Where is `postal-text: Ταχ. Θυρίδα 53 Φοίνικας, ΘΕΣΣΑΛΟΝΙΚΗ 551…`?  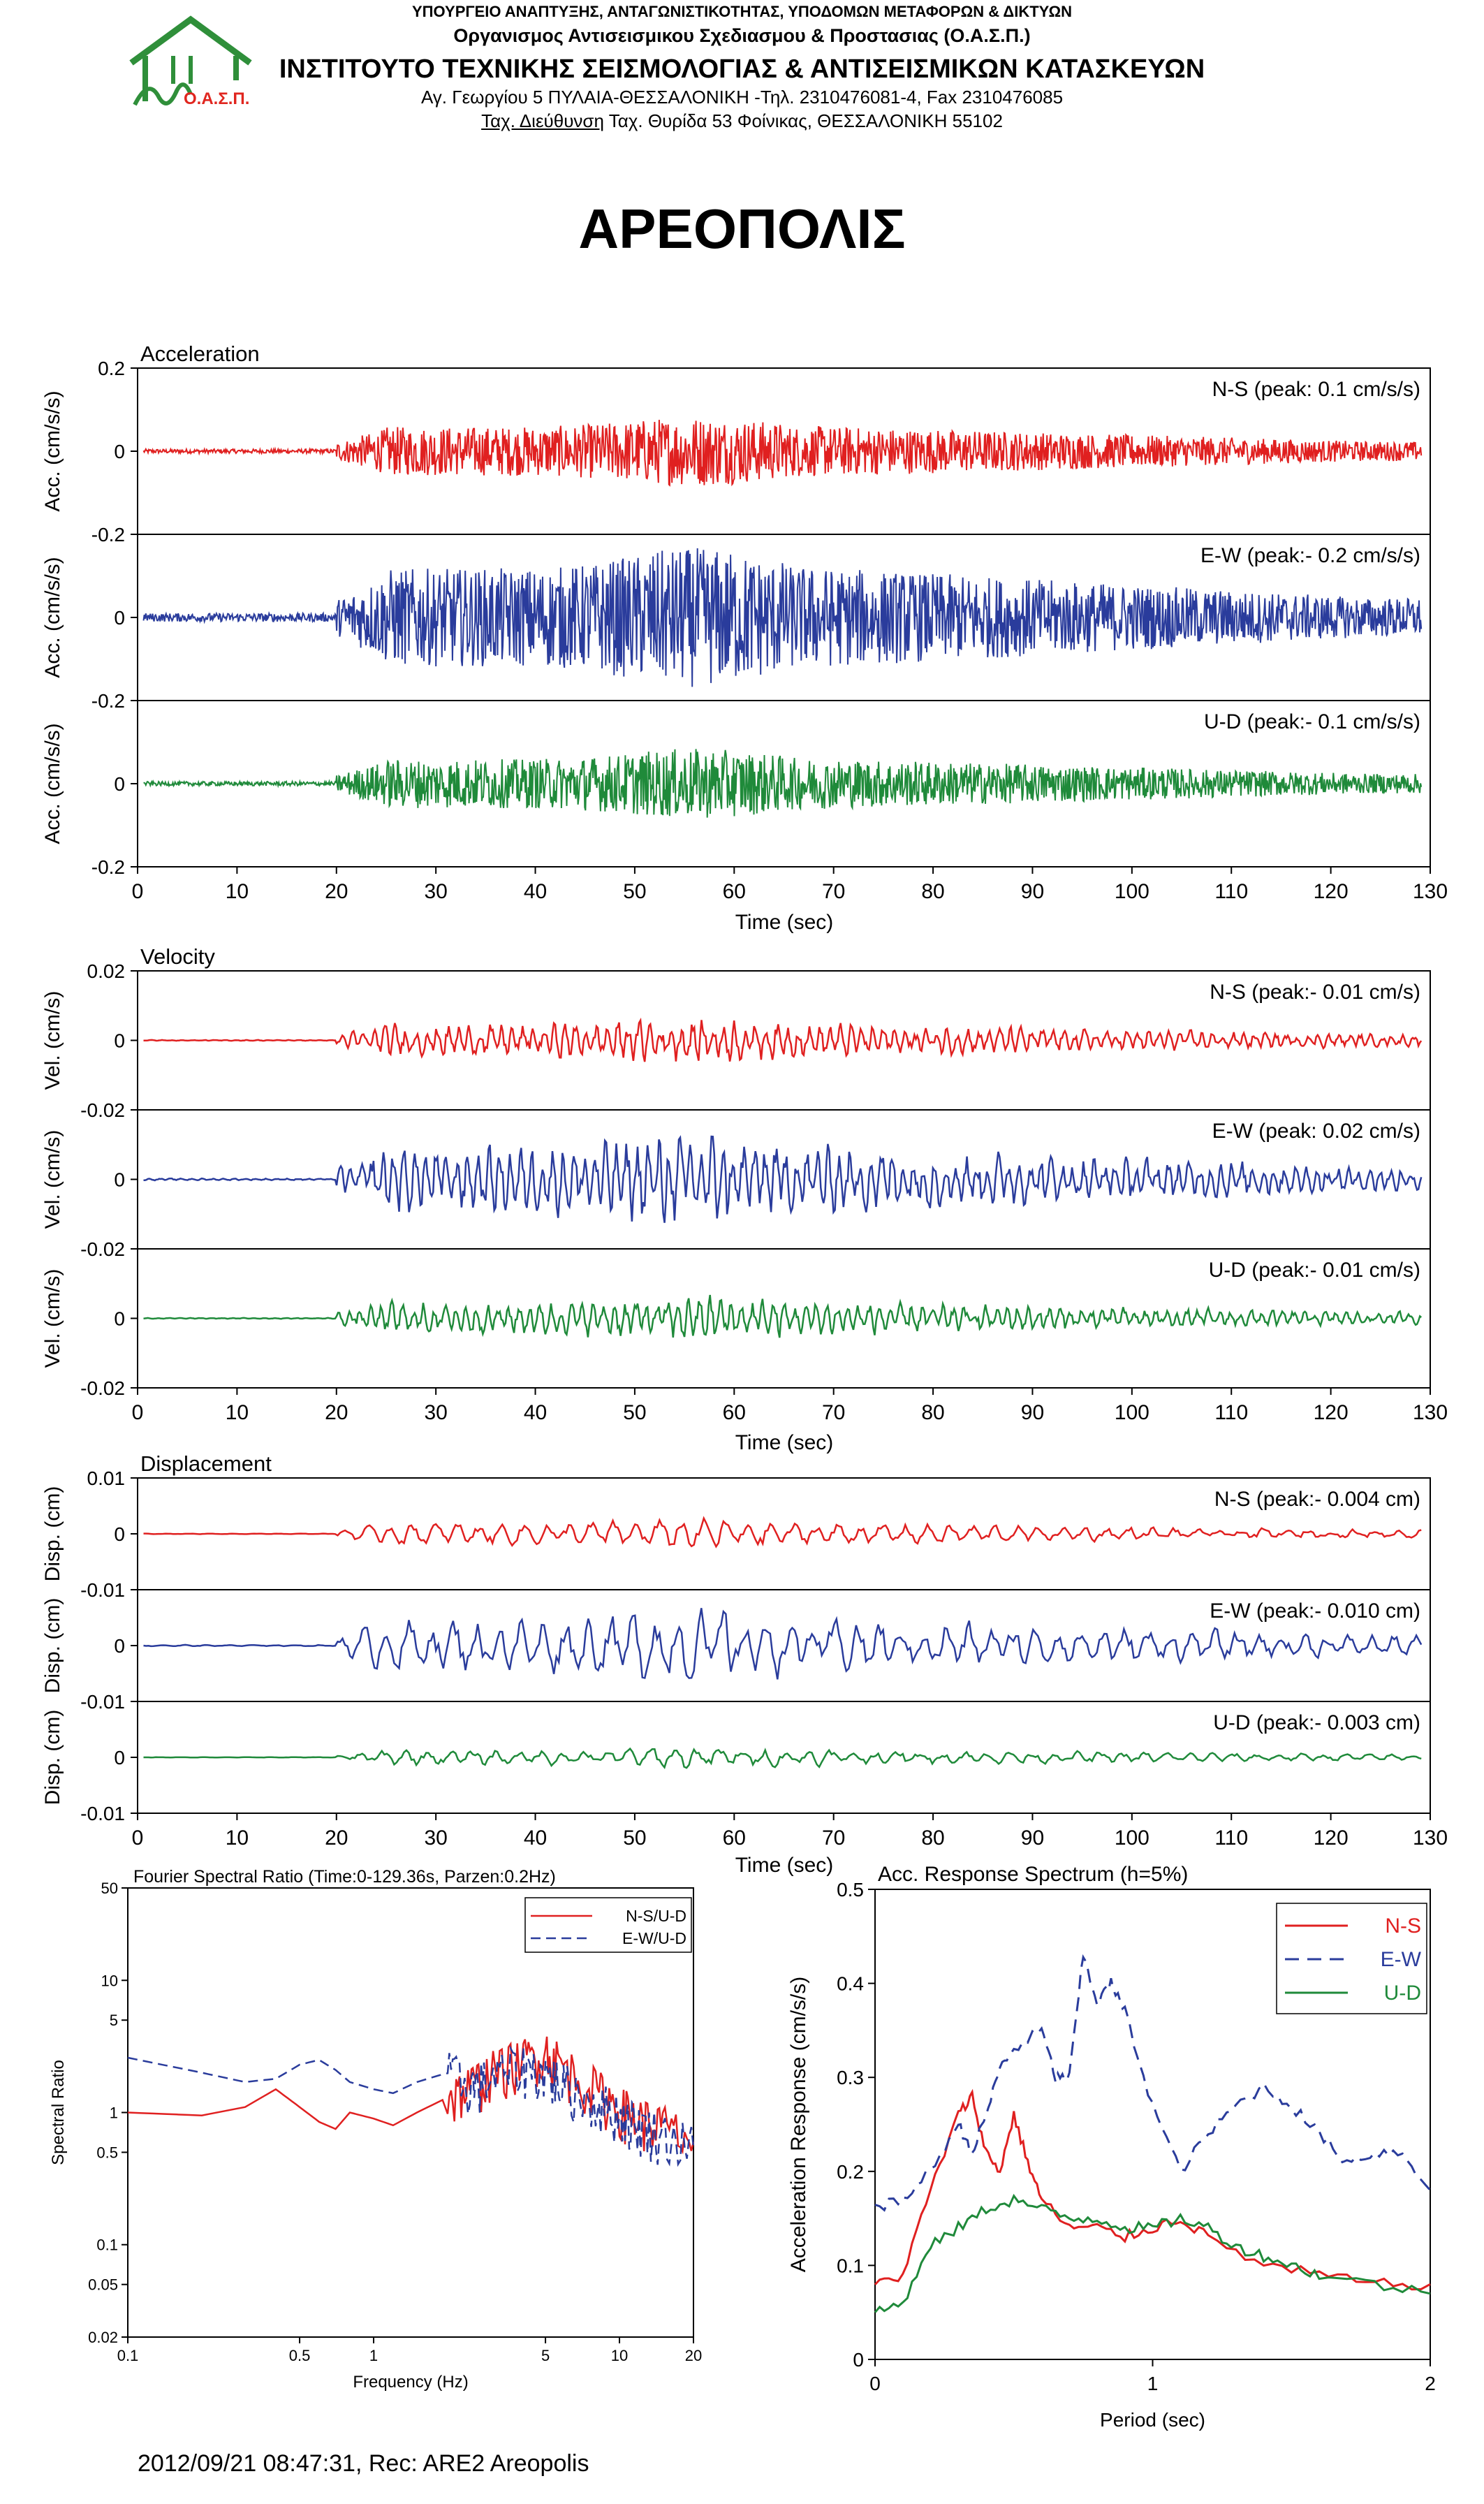
postal-text: Ταχ. Θυρίδα 53 Φοίνικας, ΘΕΣΣΑΛΟΝΙΚΗ 551… is located at coordinates (803, 120).